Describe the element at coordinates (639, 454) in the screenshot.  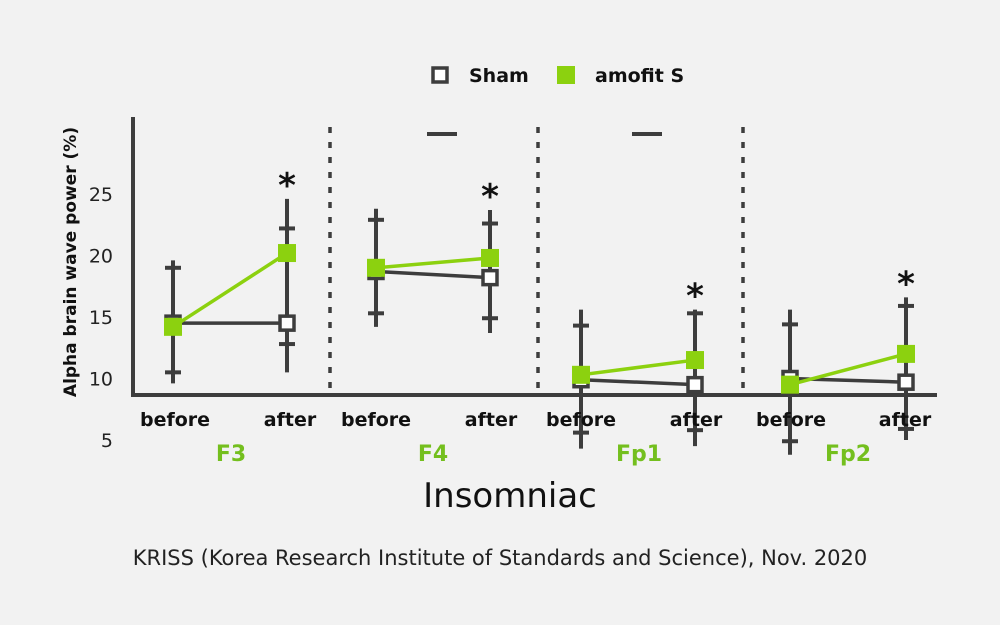
I see `group-label-Fp1: Fp1` at that location.